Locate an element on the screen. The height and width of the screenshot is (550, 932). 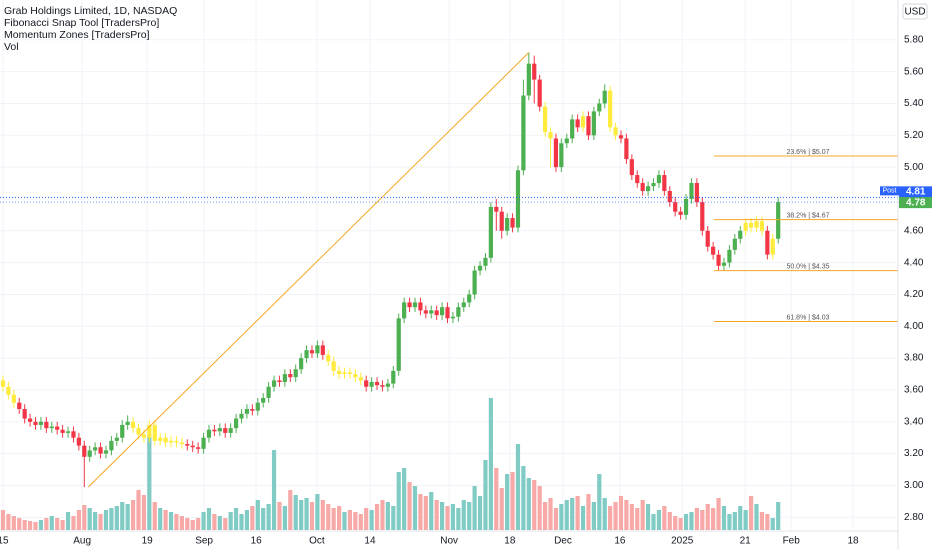
fib-label: 50.0% | $4.35 is located at coordinates (807, 266).